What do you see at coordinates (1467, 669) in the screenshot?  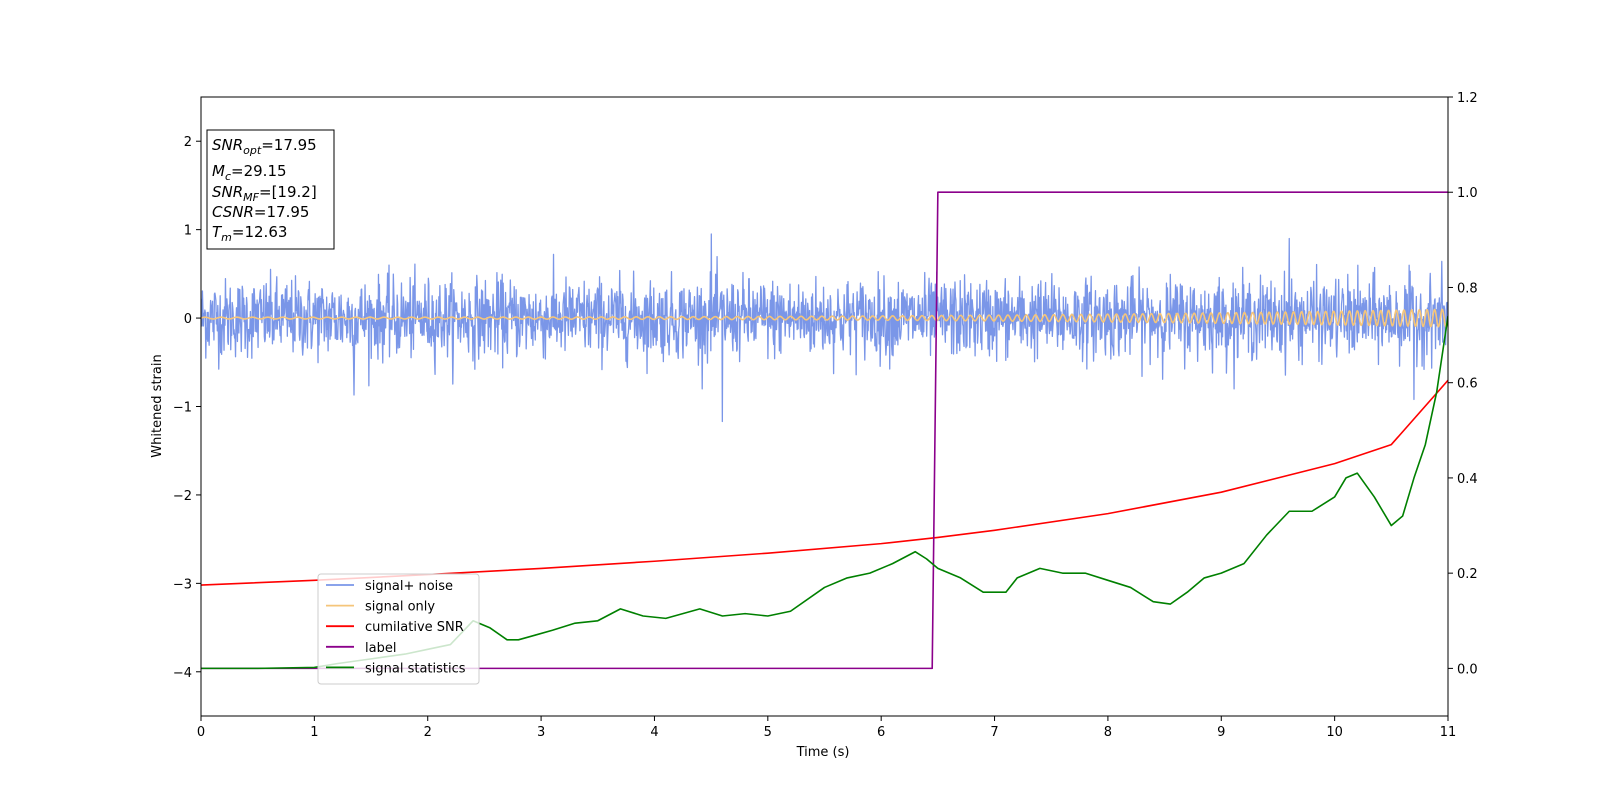 I see `y2-tick-label: 0.0` at bounding box center [1467, 669].